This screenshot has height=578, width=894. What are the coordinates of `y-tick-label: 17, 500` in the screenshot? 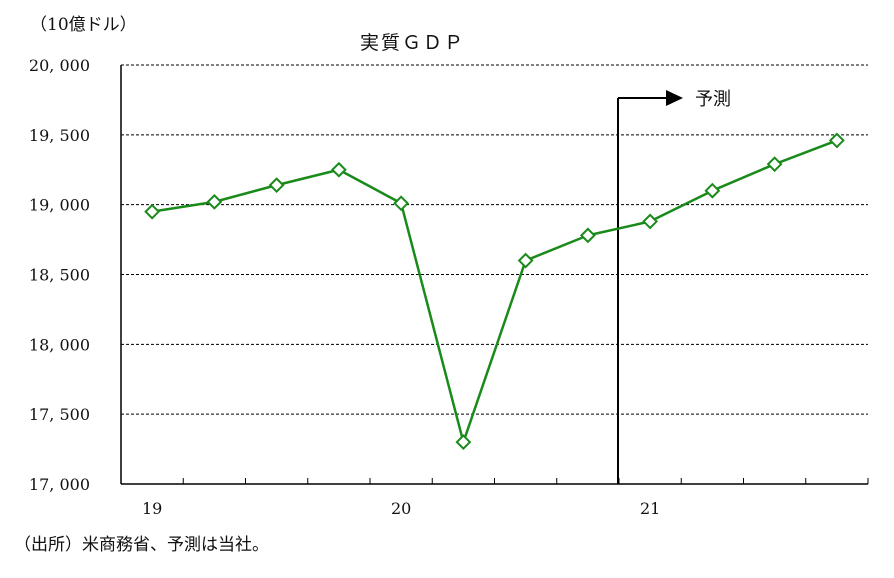 It's located at (59, 414).